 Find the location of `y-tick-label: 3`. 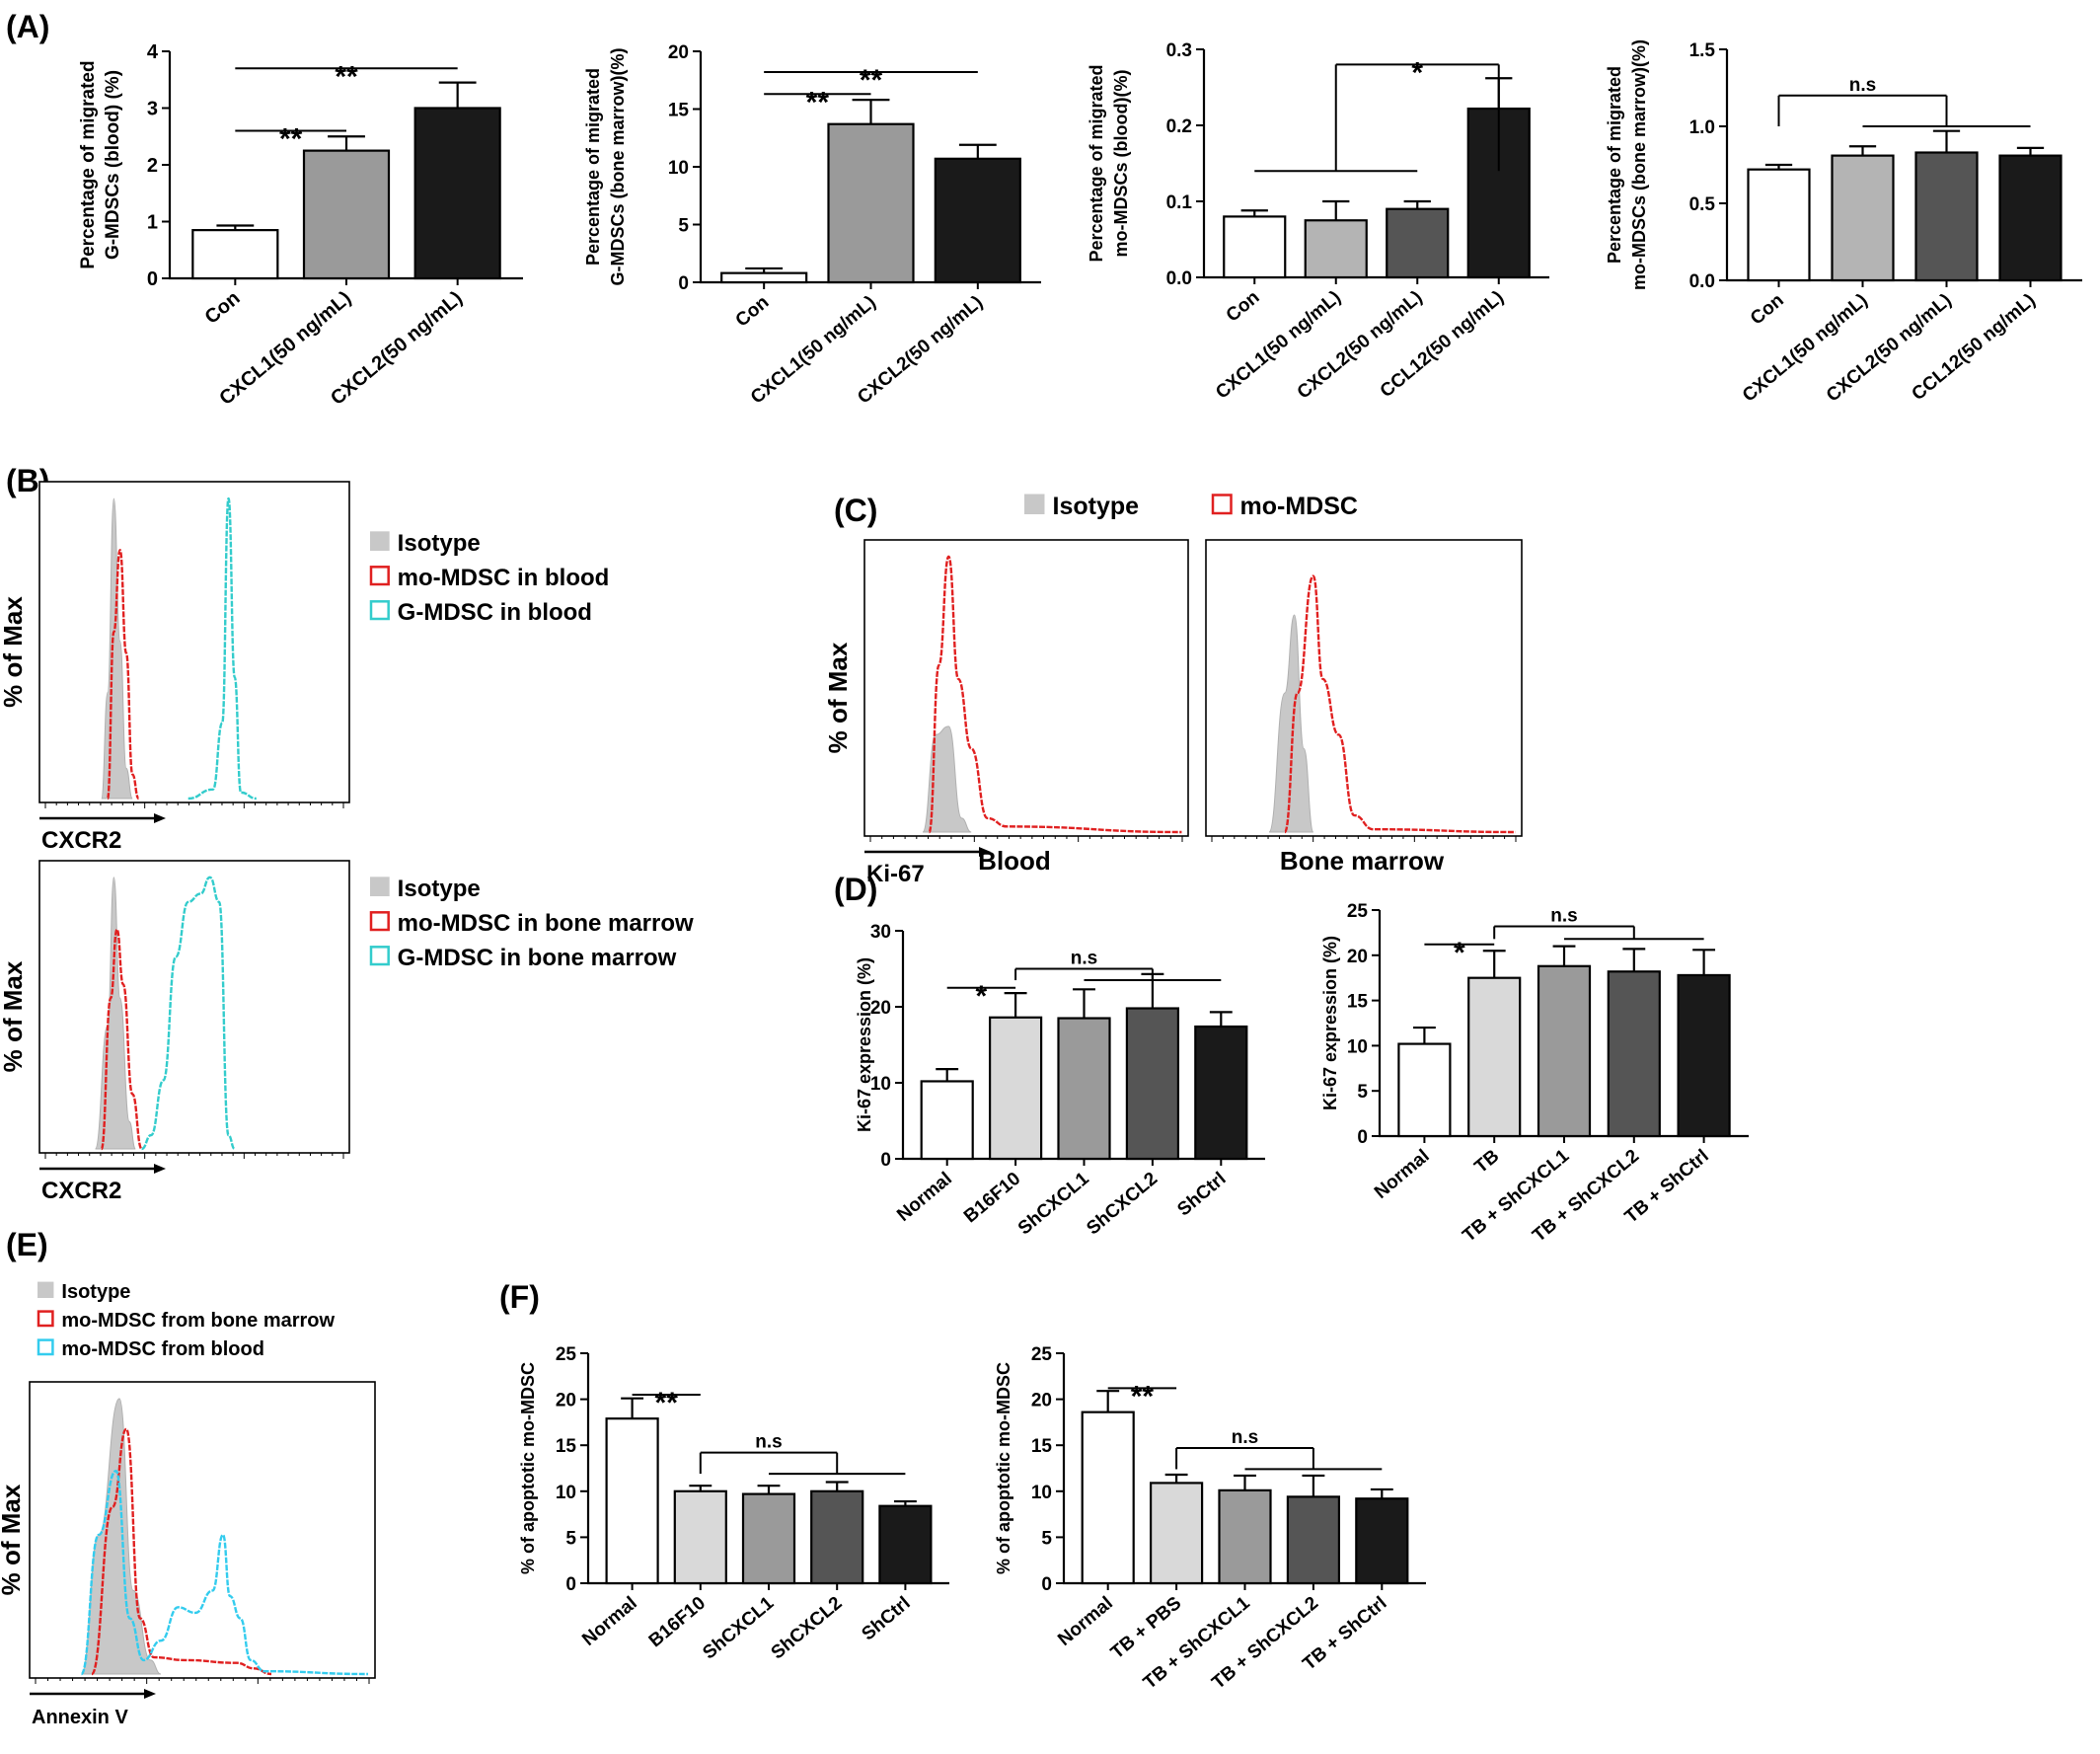

y-tick-label: 3 is located at coordinates (153, 109).